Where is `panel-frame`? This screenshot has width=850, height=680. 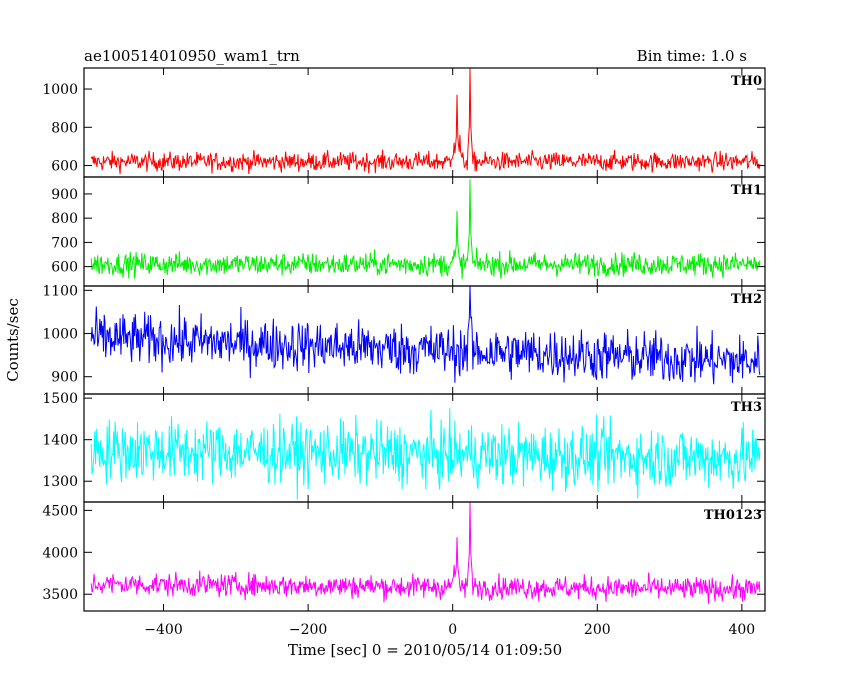 panel-frame is located at coordinates (424, 556).